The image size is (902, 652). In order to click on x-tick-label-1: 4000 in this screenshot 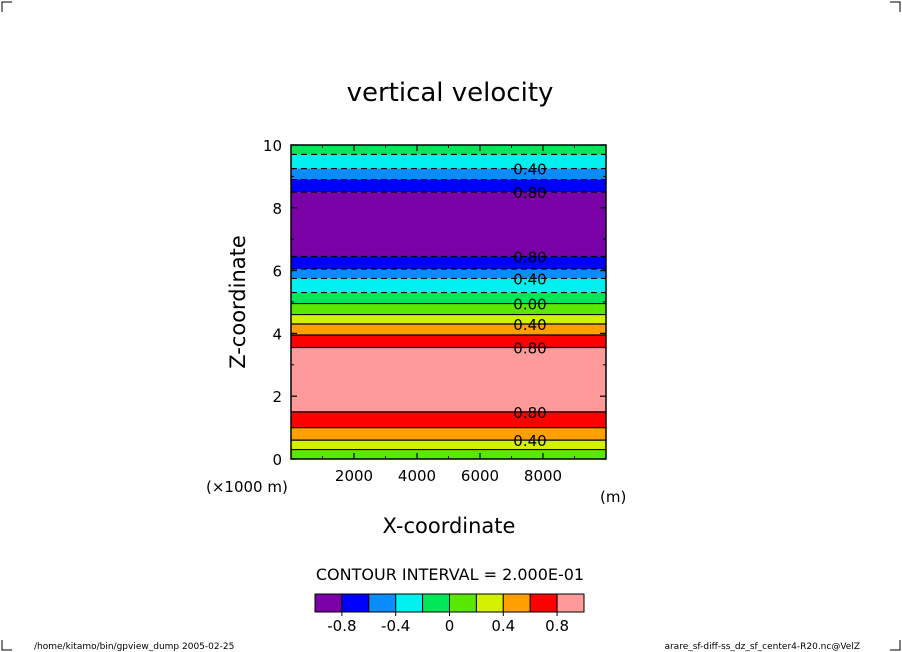, I will do `click(417, 476)`.